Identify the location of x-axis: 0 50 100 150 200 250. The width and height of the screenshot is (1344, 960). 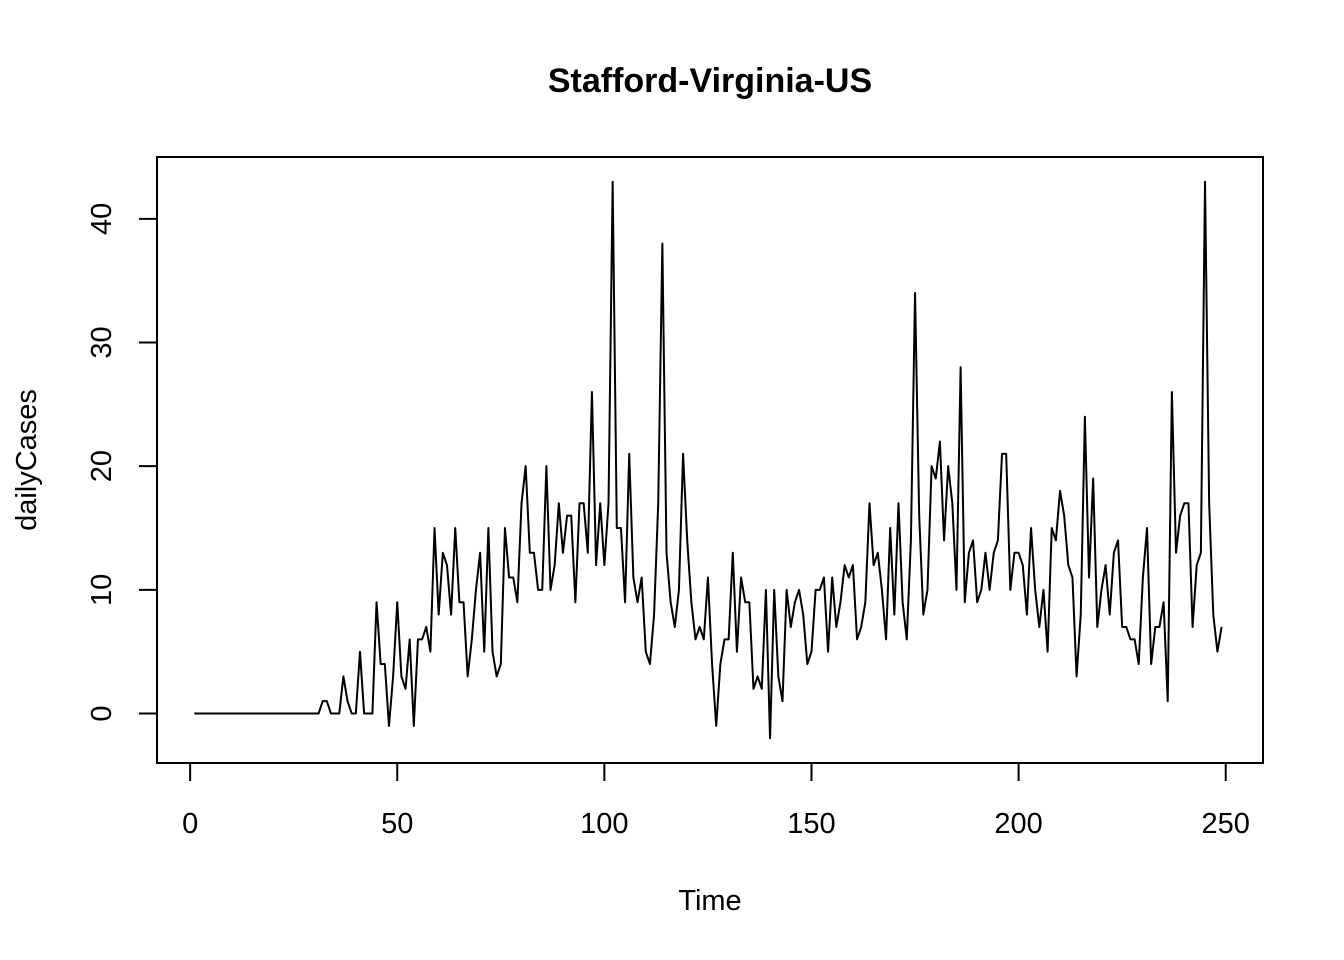
(716, 801).